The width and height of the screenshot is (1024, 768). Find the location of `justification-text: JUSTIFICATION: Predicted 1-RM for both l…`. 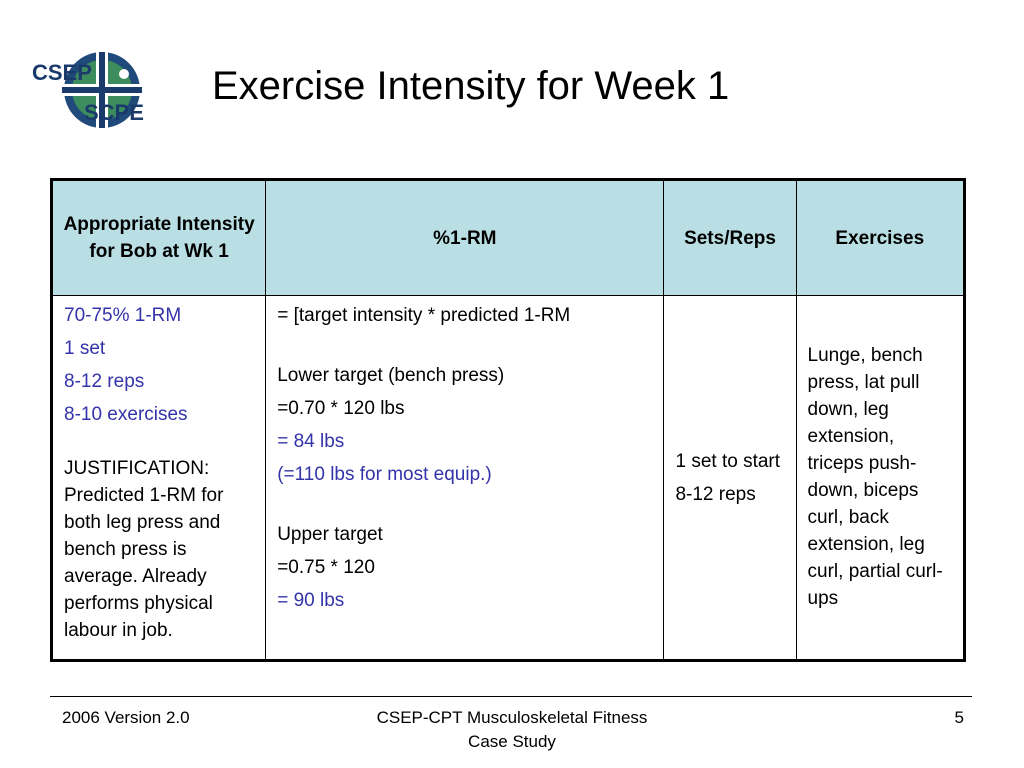

justification-text: JUSTIFICATION: Predicted 1-RM for both l… is located at coordinates (144, 549).